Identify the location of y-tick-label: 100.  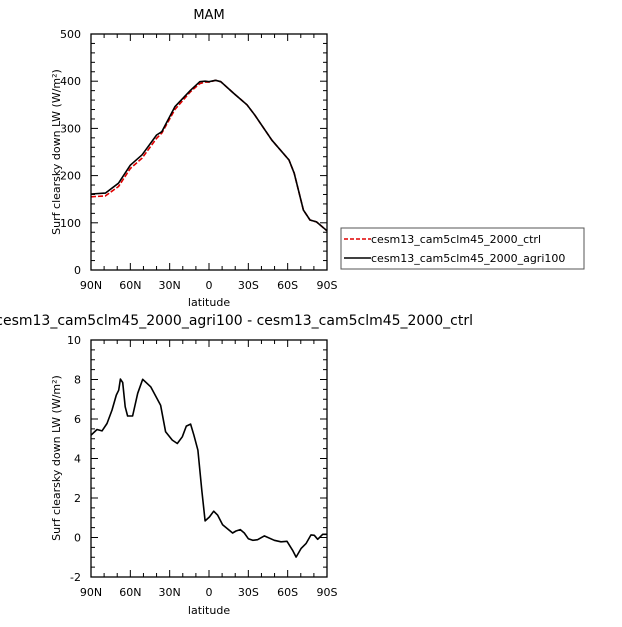
(70, 223).